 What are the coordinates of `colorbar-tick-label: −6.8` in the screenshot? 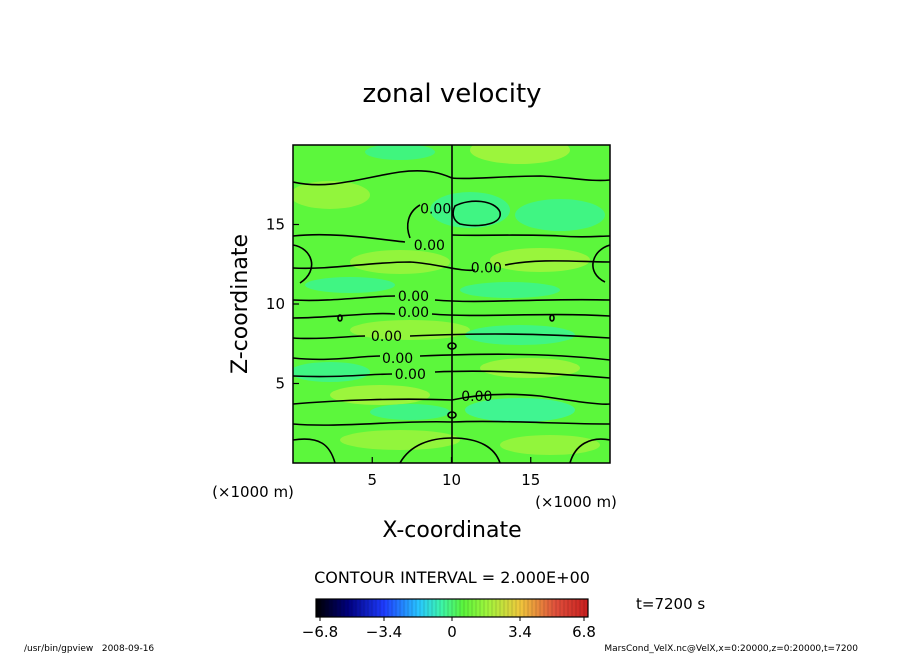 It's located at (320, 632).